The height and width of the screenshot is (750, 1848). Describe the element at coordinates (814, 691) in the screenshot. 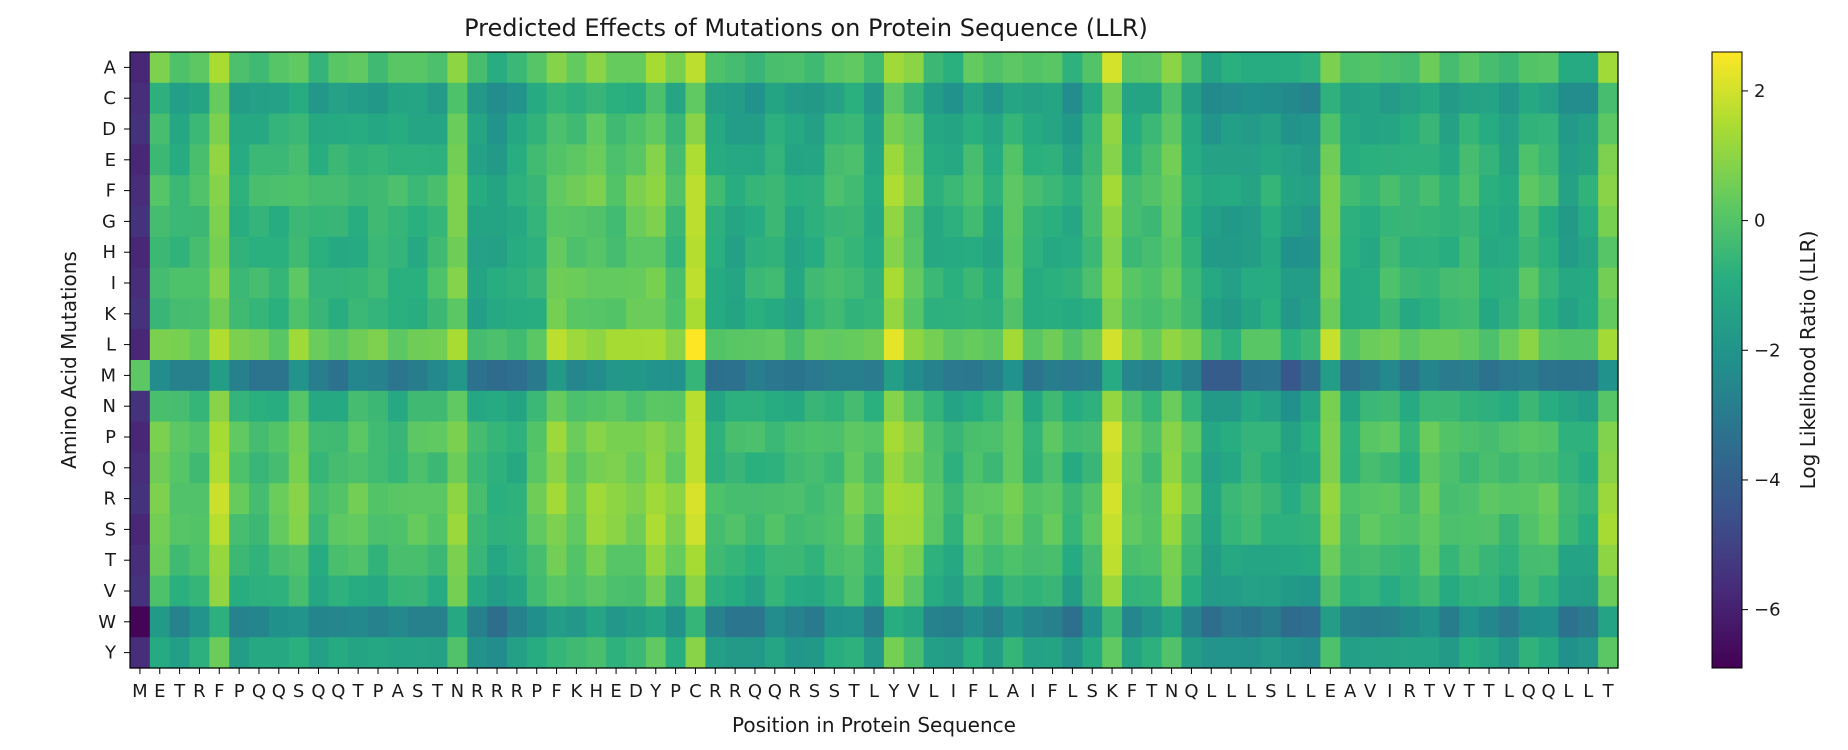

I see `x-tick-label: S` at that location.